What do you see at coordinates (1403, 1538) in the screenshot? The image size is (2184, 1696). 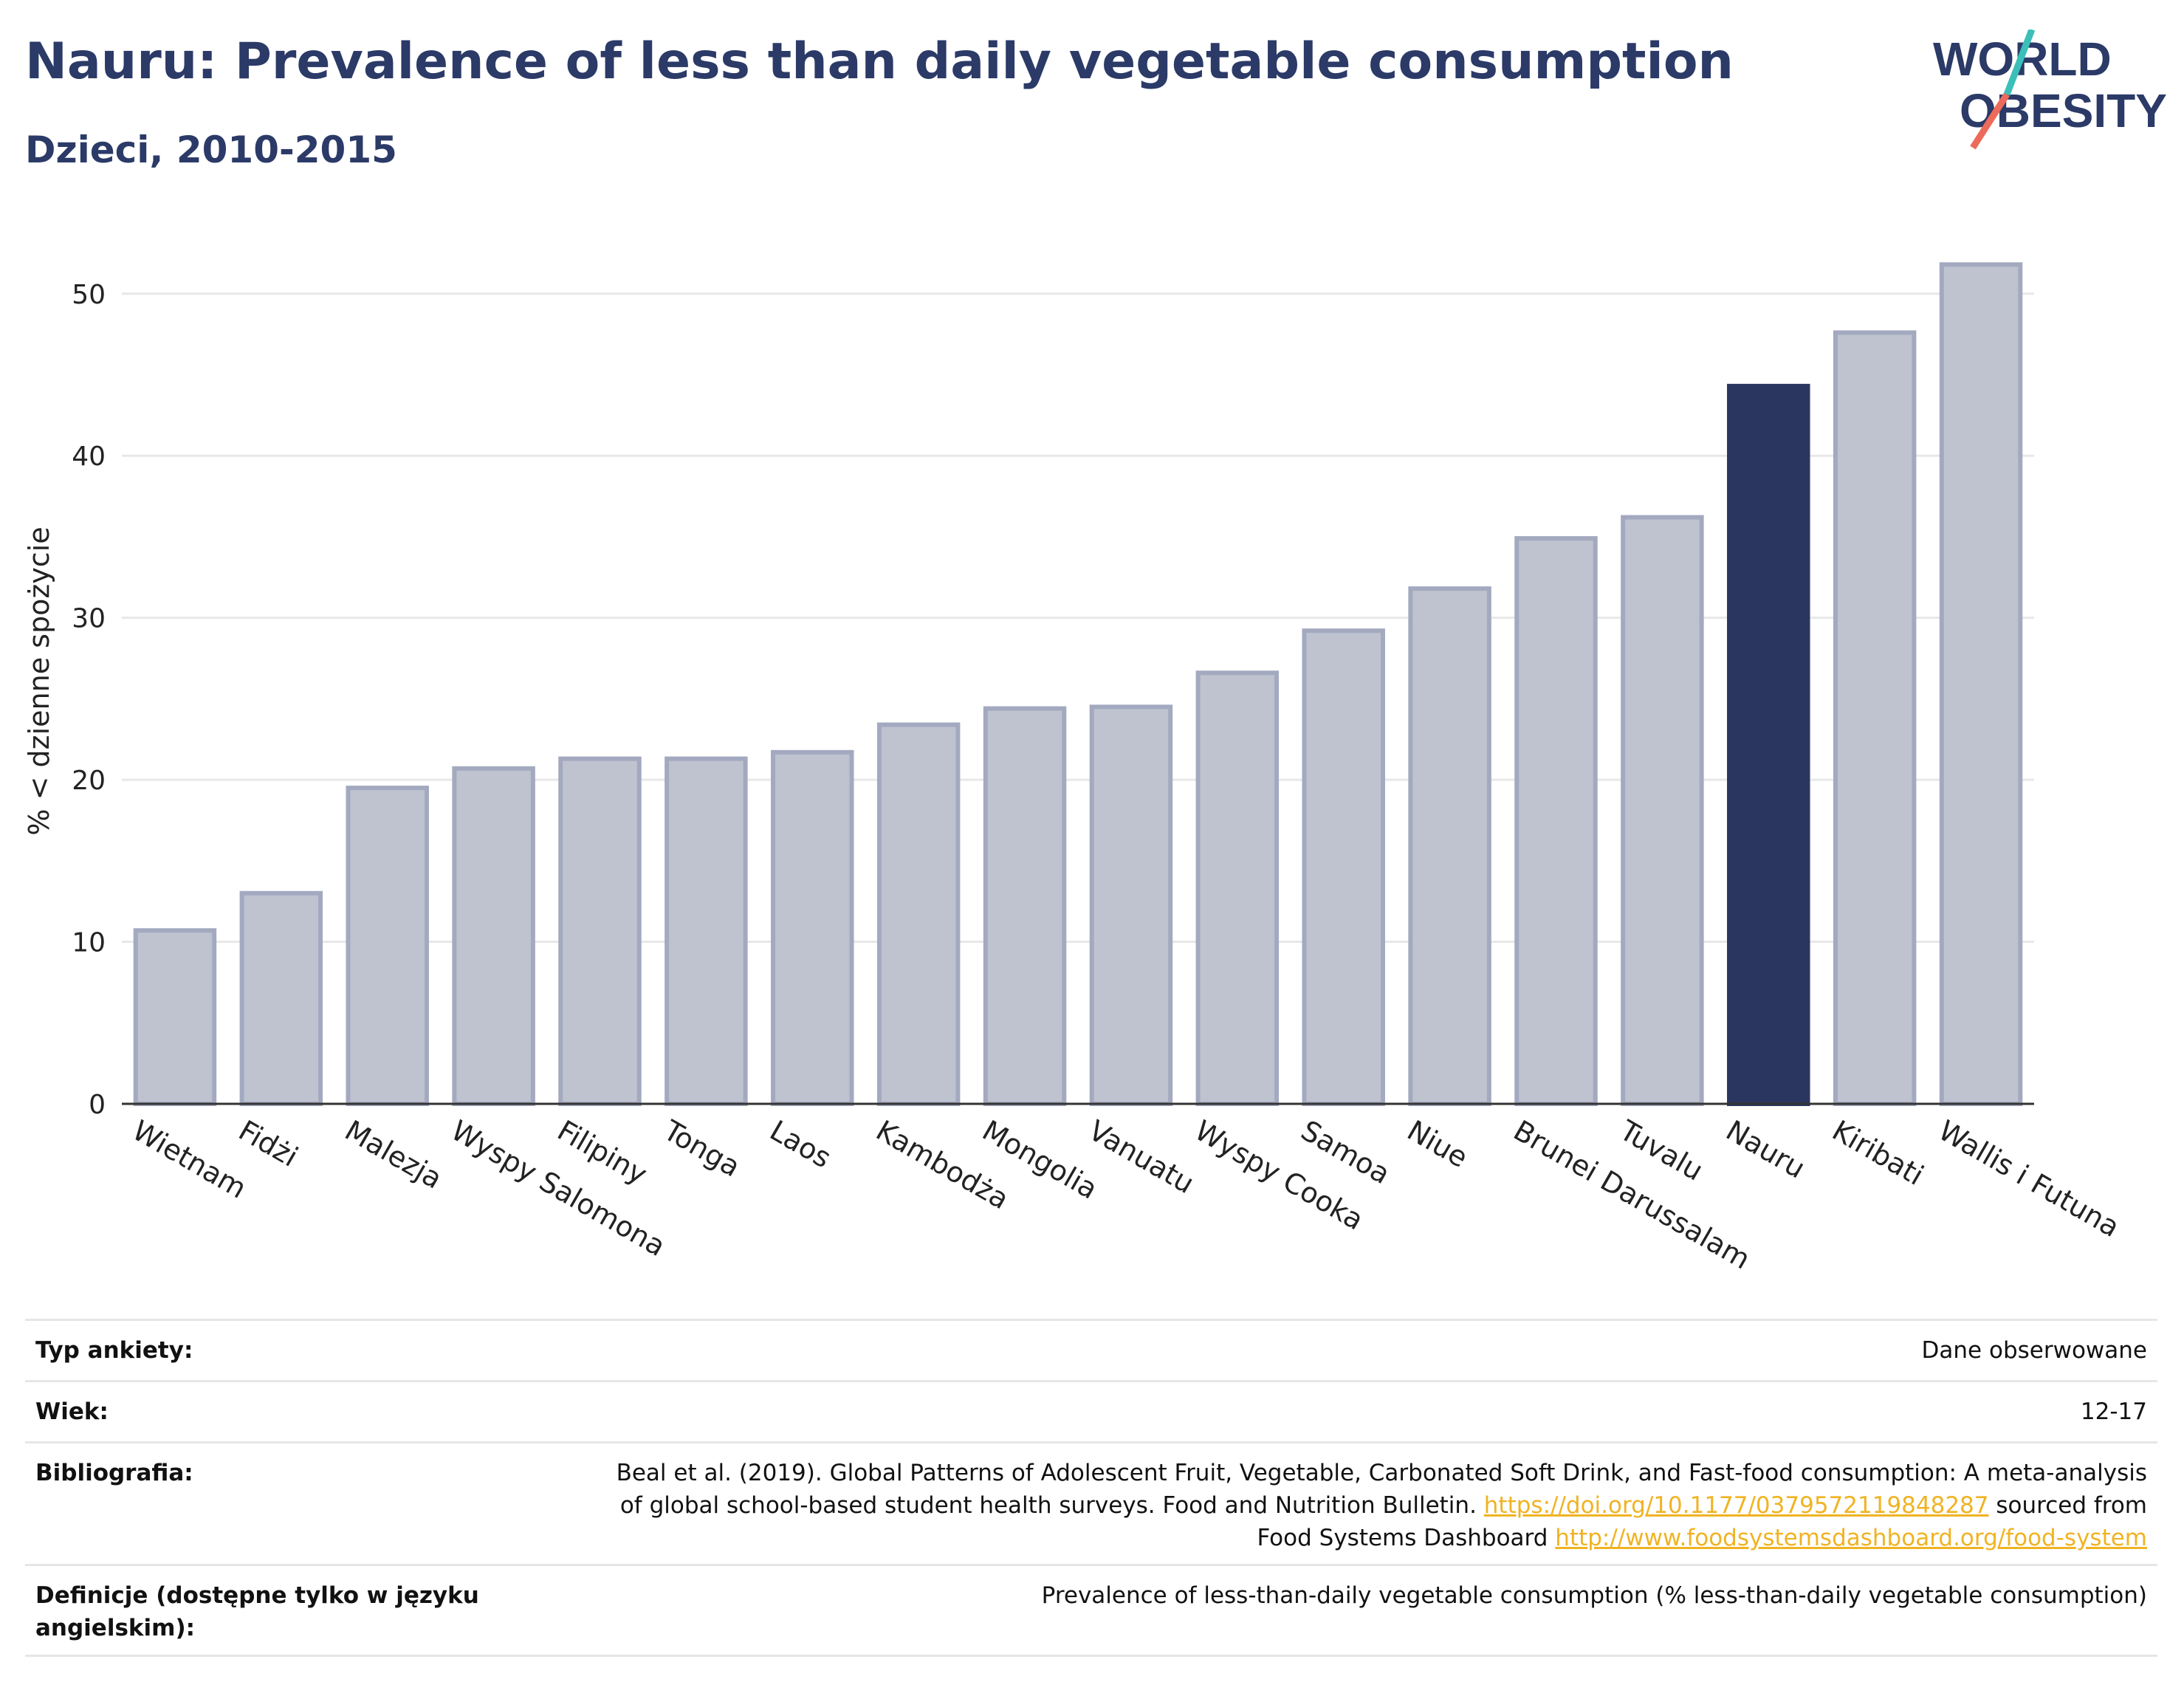 I see `bib-text4: Food Systems Dashboard` at bounding box center [1403, 1538].